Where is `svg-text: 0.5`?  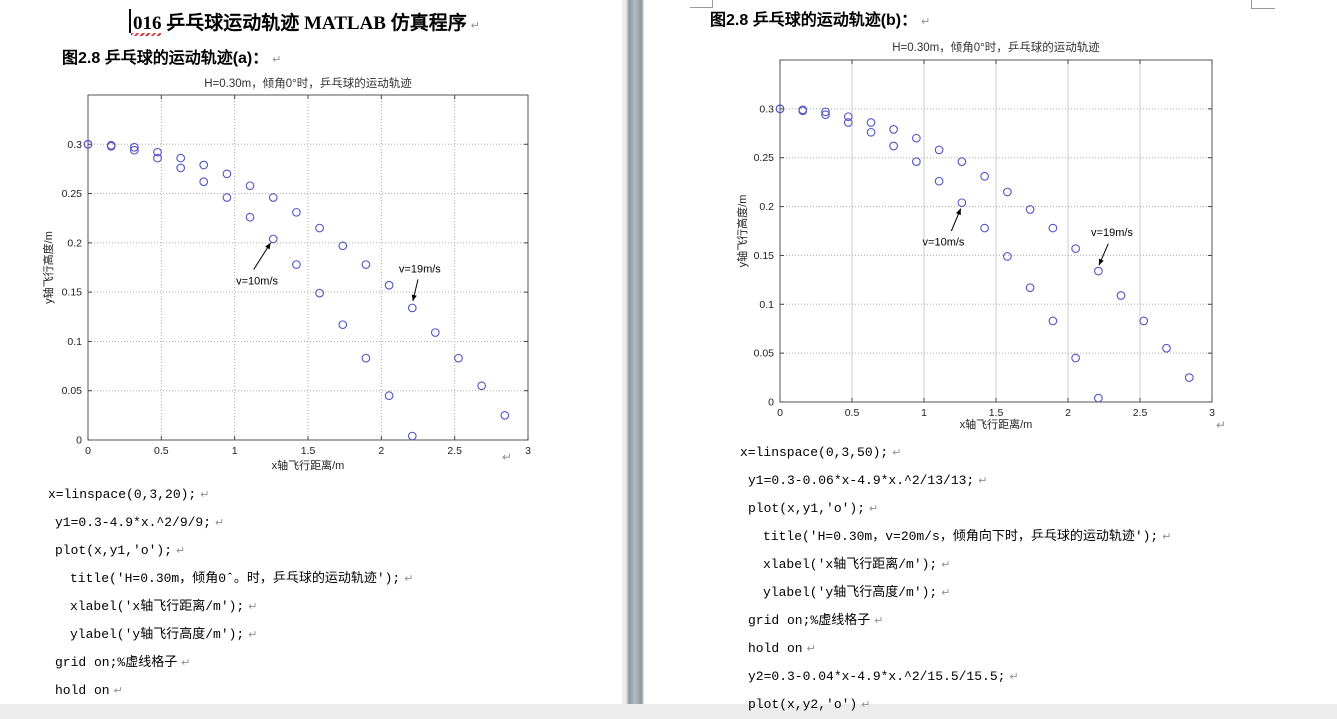 svg-text: 0.5 is located at coordinates (852, 413).